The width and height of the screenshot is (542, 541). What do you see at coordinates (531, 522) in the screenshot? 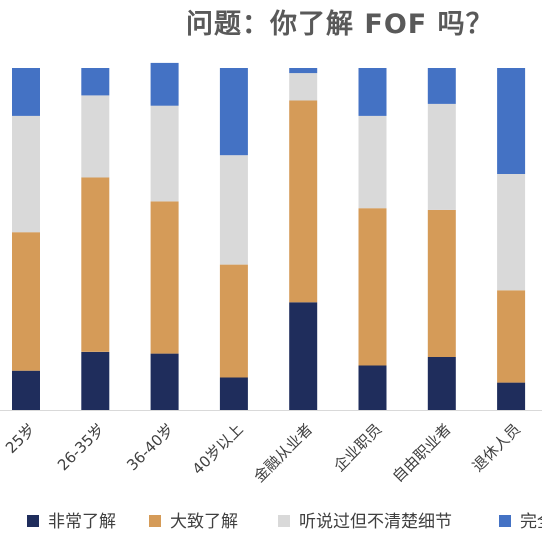
I see `legend-label-4: 完全不了解` at bounding box center [531, 522].